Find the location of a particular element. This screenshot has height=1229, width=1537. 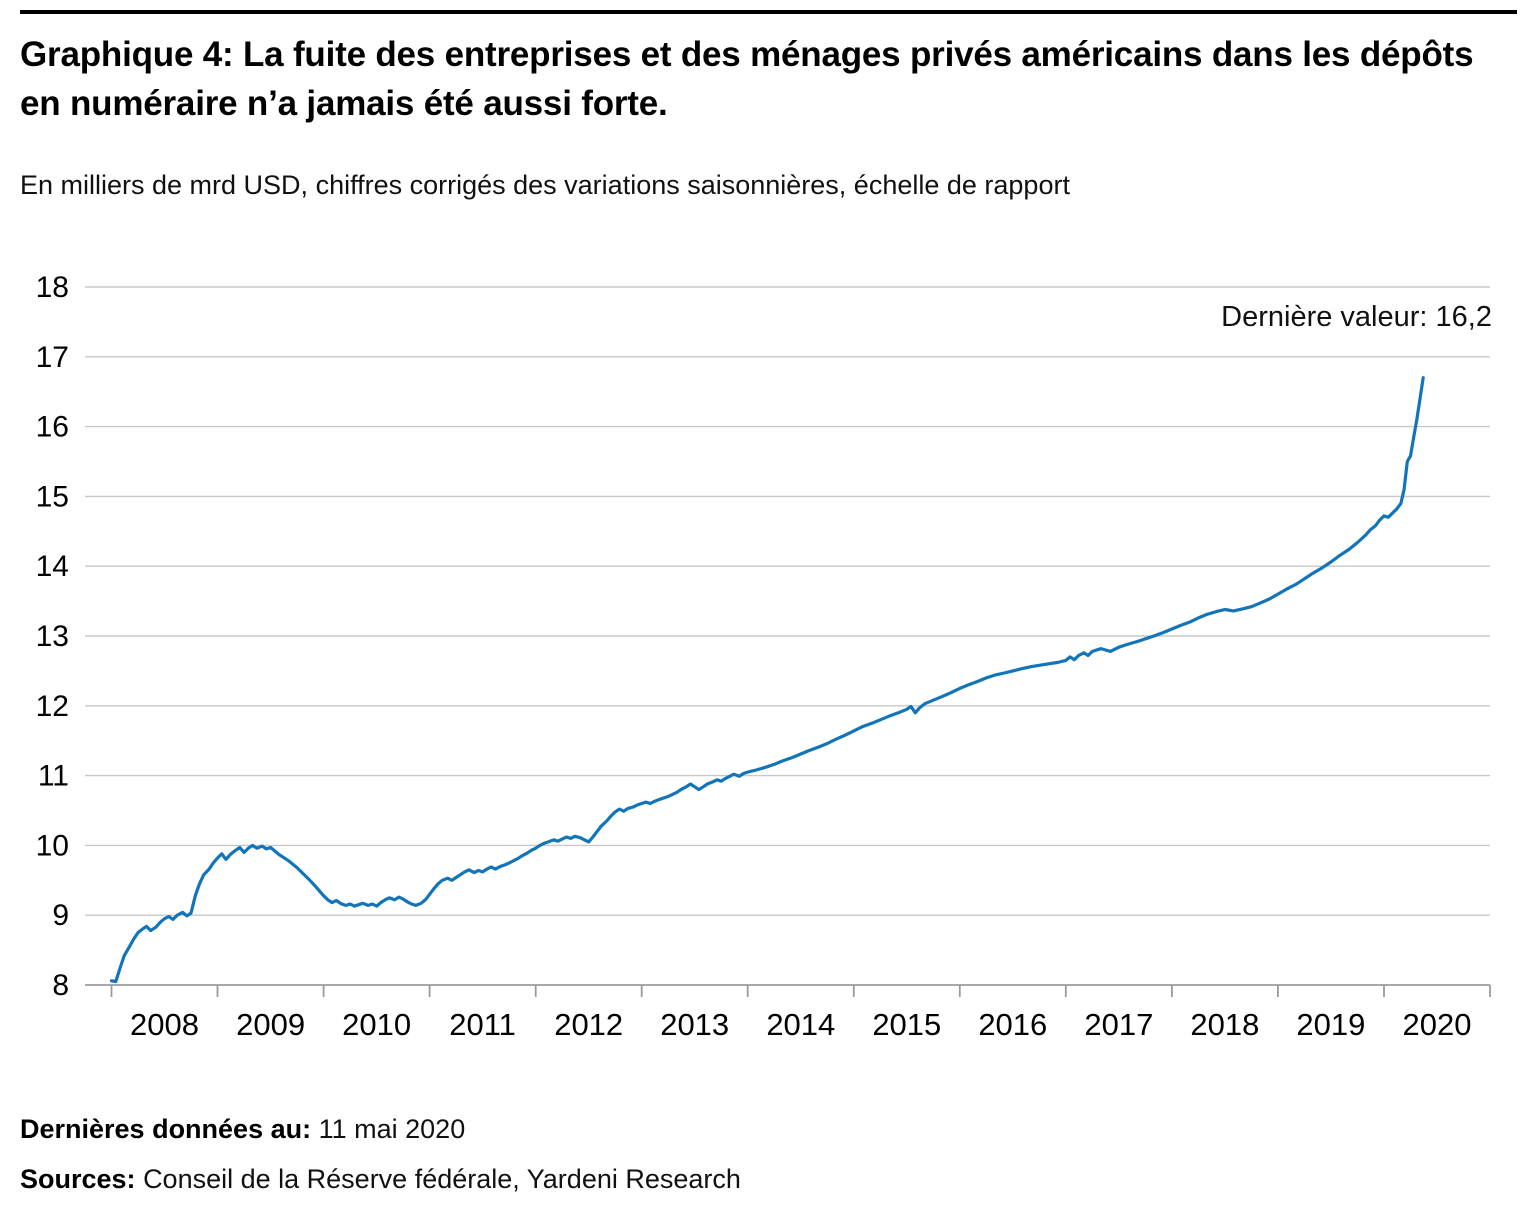

last-data-label: Dernières données au: is located at coordinates (166, 1129).